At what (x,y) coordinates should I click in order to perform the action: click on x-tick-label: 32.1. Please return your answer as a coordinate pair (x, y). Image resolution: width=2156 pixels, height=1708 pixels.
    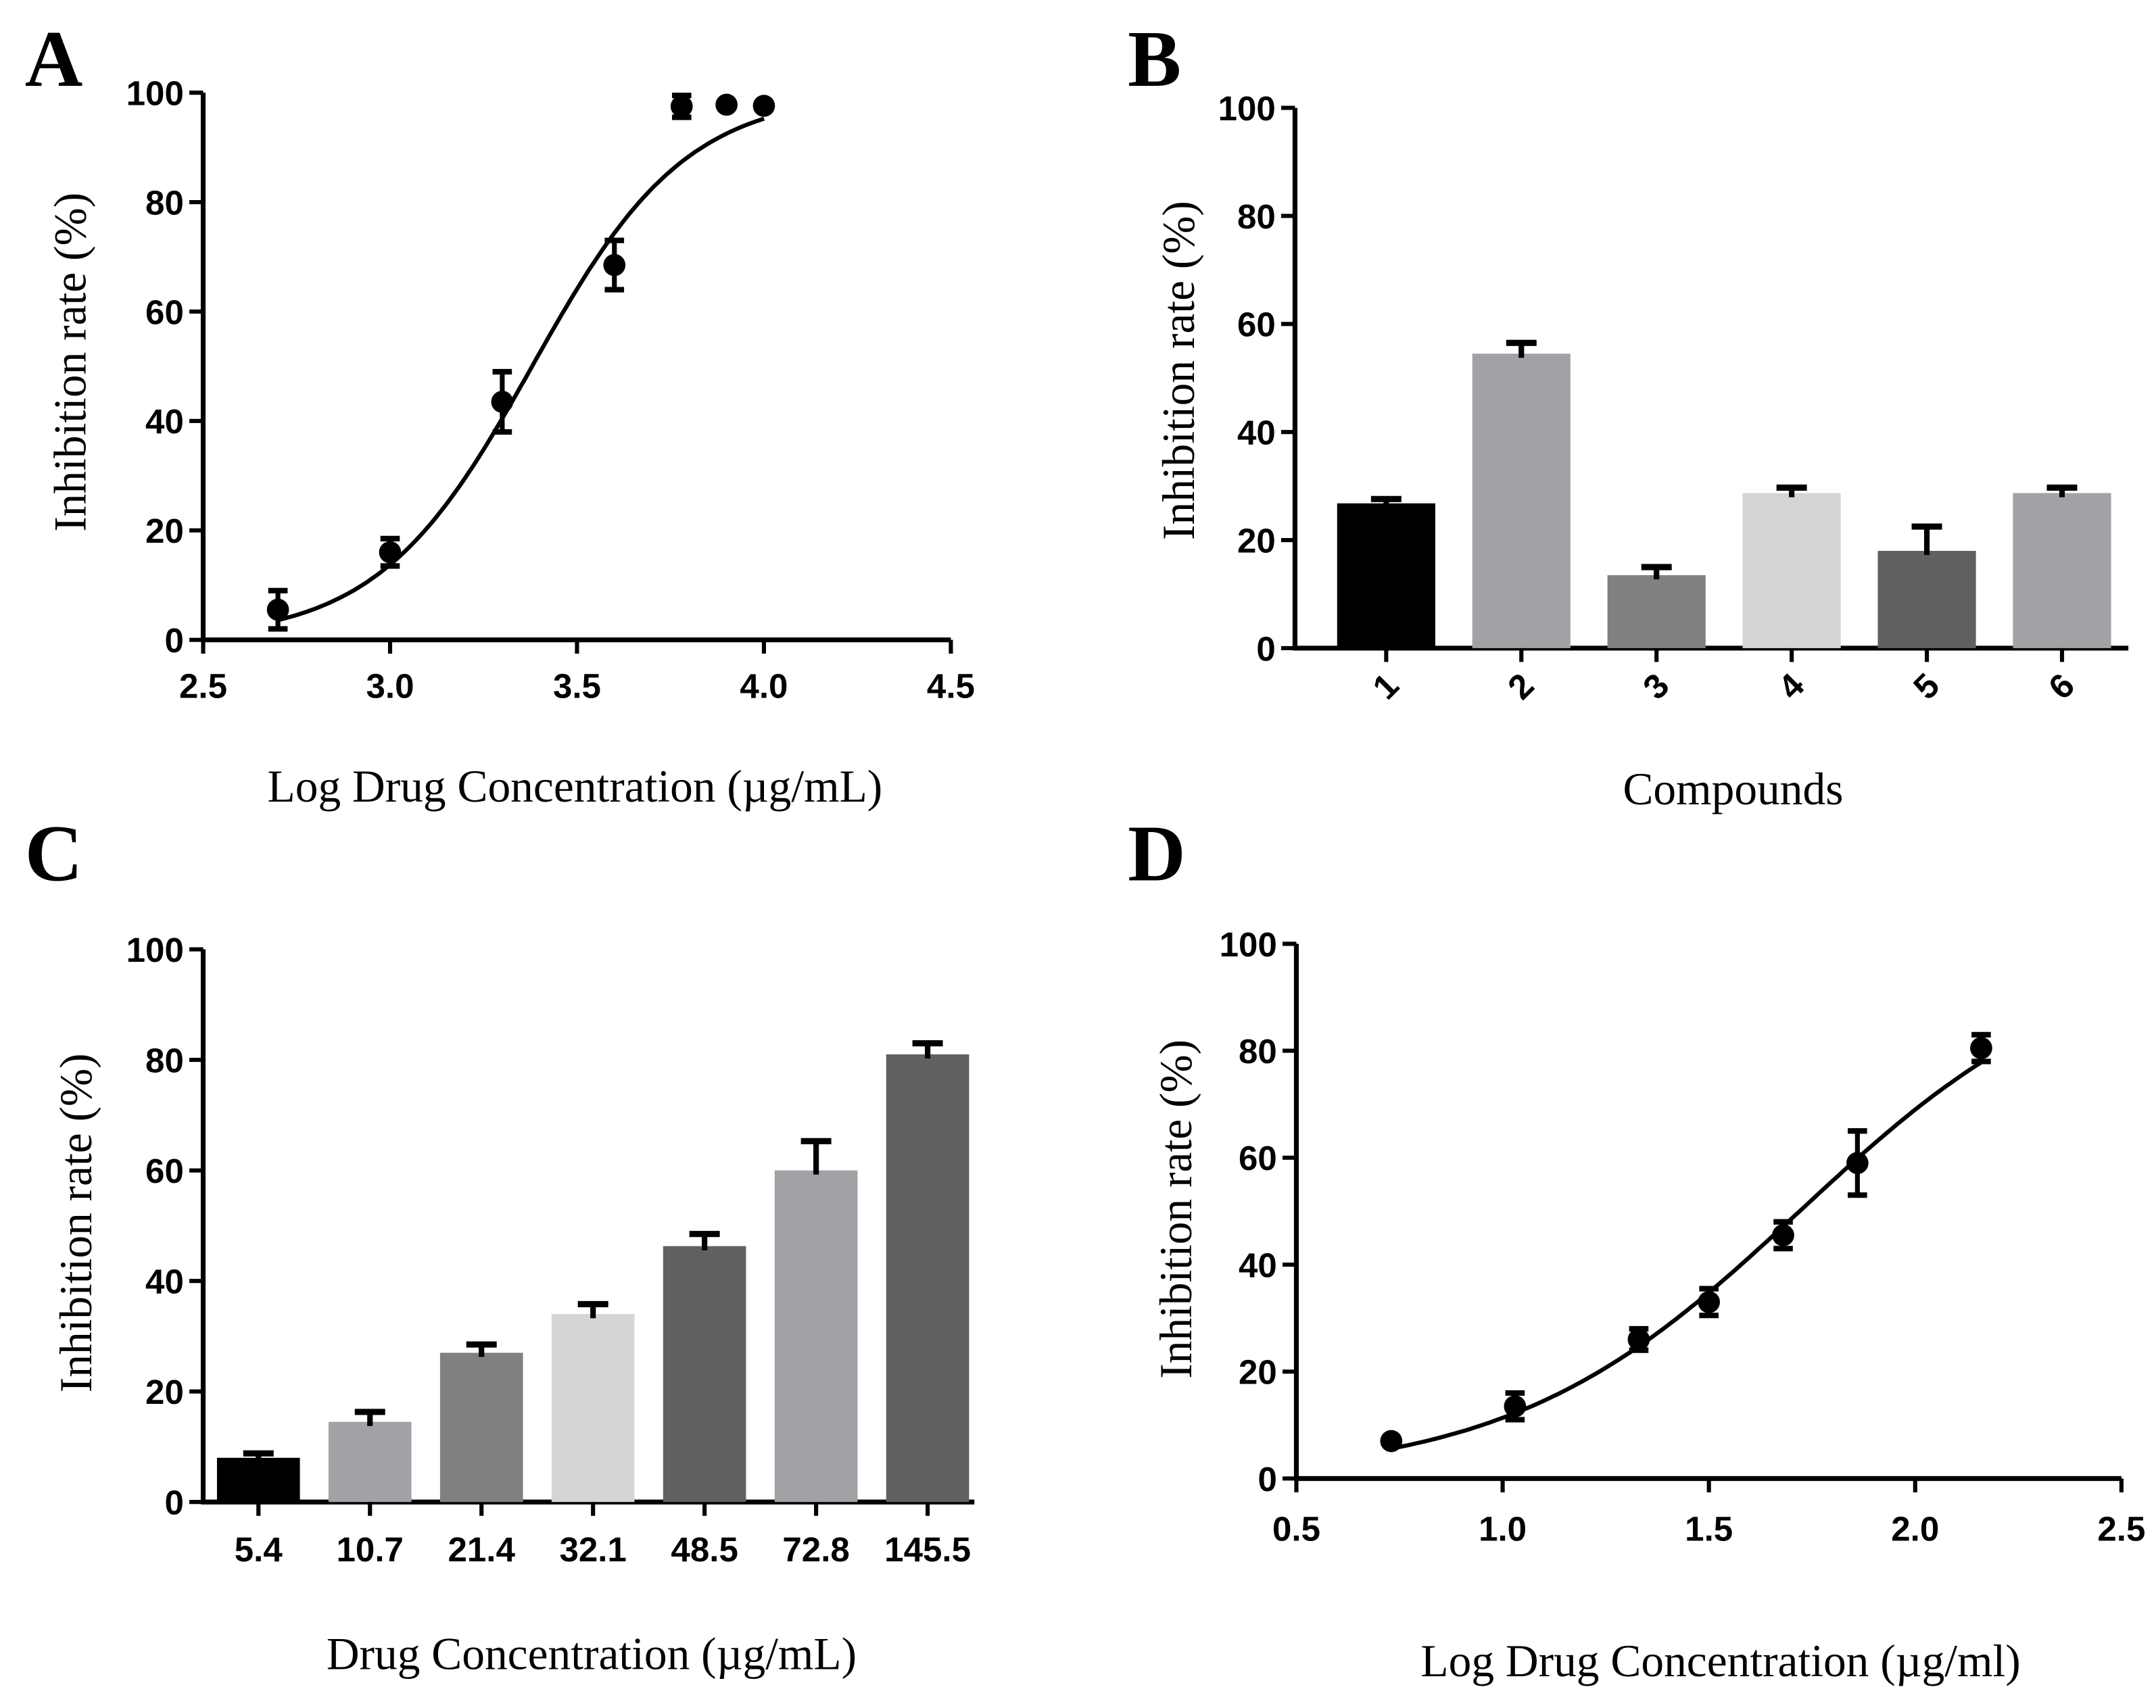
    Looking at the image, I should click on (592, 1549).